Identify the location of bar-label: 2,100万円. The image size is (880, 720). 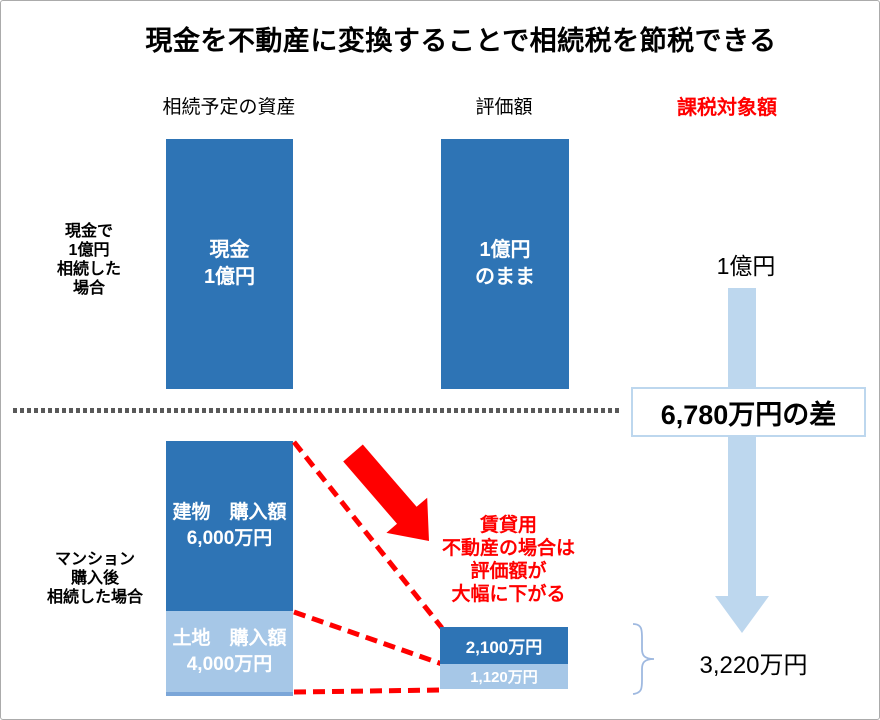
(504, 647).